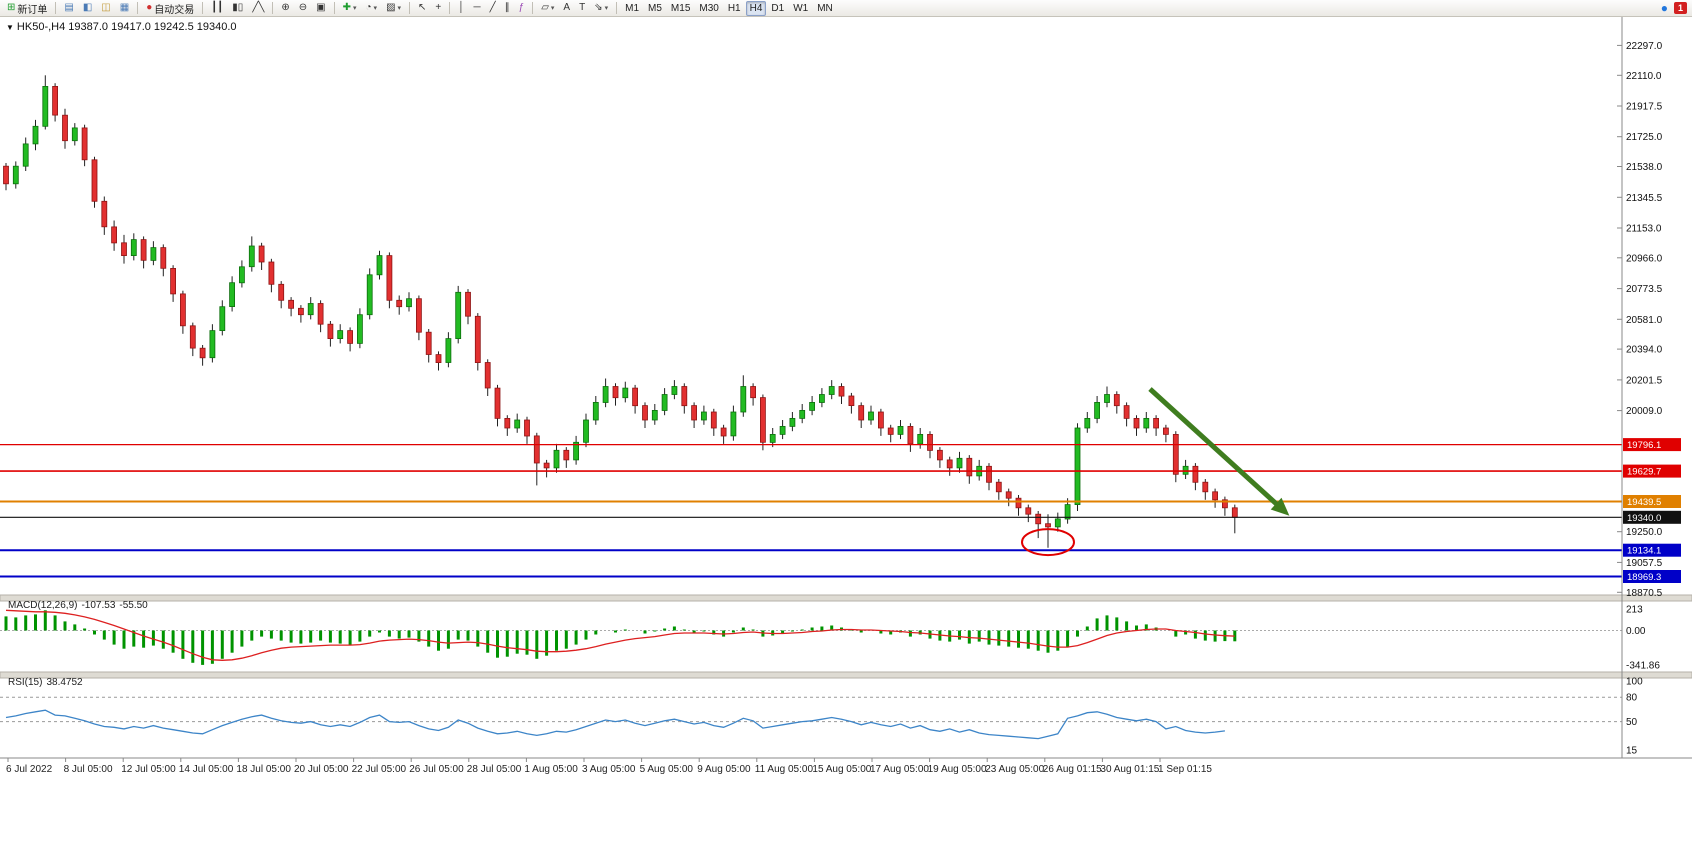  I want to click on timeframe-h4-button: H4, so click(756, 8).